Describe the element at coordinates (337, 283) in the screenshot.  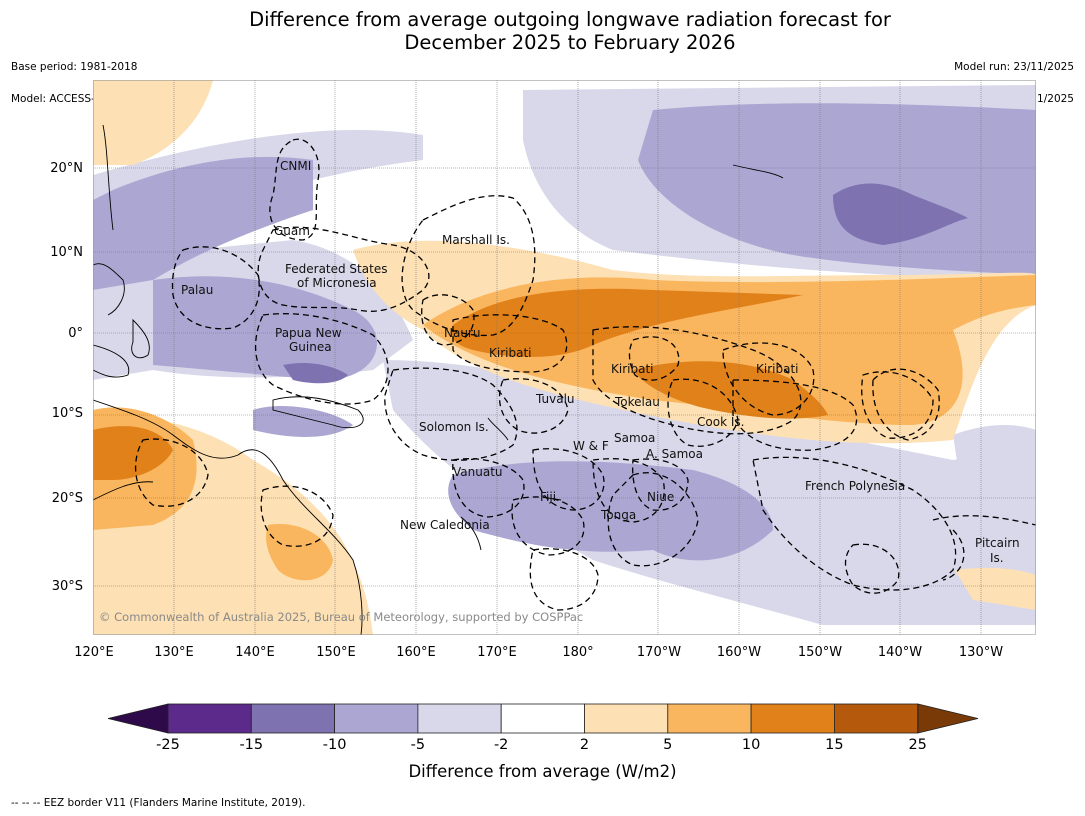
I see `label-micronesia-2: of Micronesia` at that location.